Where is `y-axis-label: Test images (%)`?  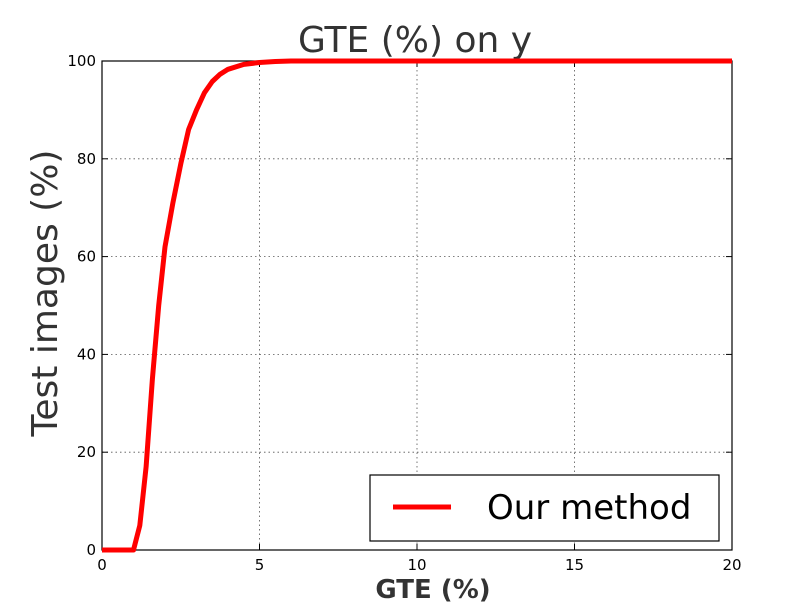
y-axis-label: Test images (%) is located at coordinates (45, 294).